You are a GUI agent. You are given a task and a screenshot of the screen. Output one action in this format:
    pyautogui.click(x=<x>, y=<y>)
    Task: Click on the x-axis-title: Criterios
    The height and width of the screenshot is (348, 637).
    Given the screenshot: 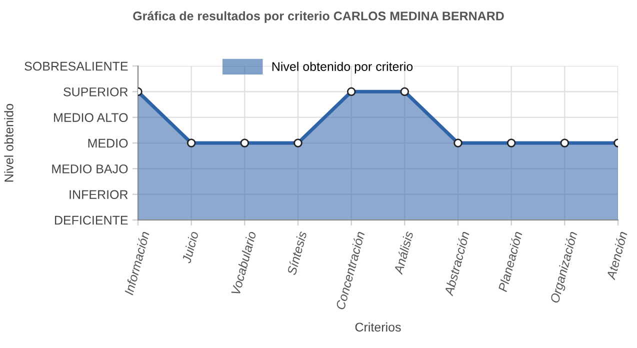 What is the action you would take?
    pyautogui.click(x=378, y=327)
    